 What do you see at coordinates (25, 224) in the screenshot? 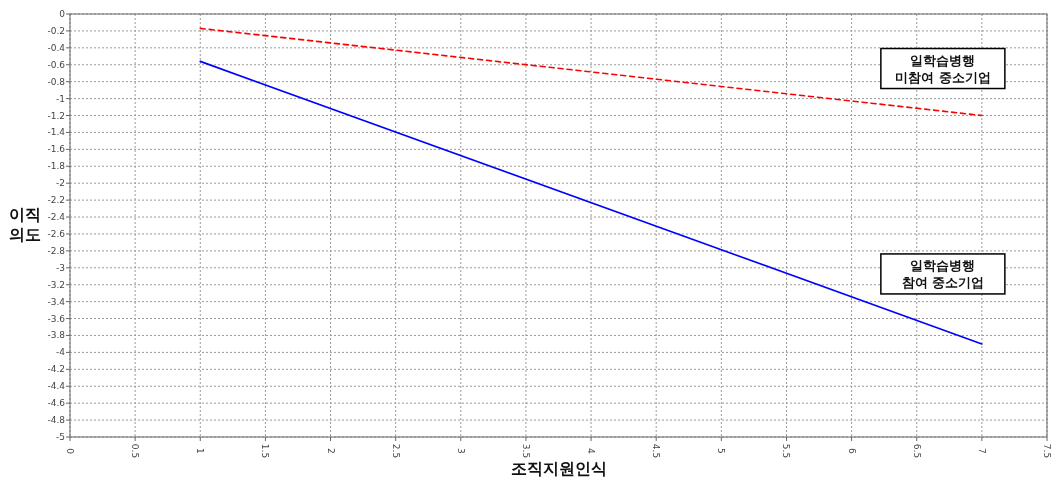
I see `y-axis-title: 이직 의도` at bounding box center [25, 224].